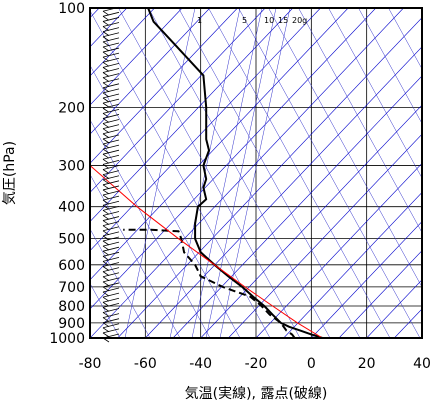  What do you see at coordinates (426, 173) in the screenshot?
I see `isotherm-line` at bounding box center [426, 173].